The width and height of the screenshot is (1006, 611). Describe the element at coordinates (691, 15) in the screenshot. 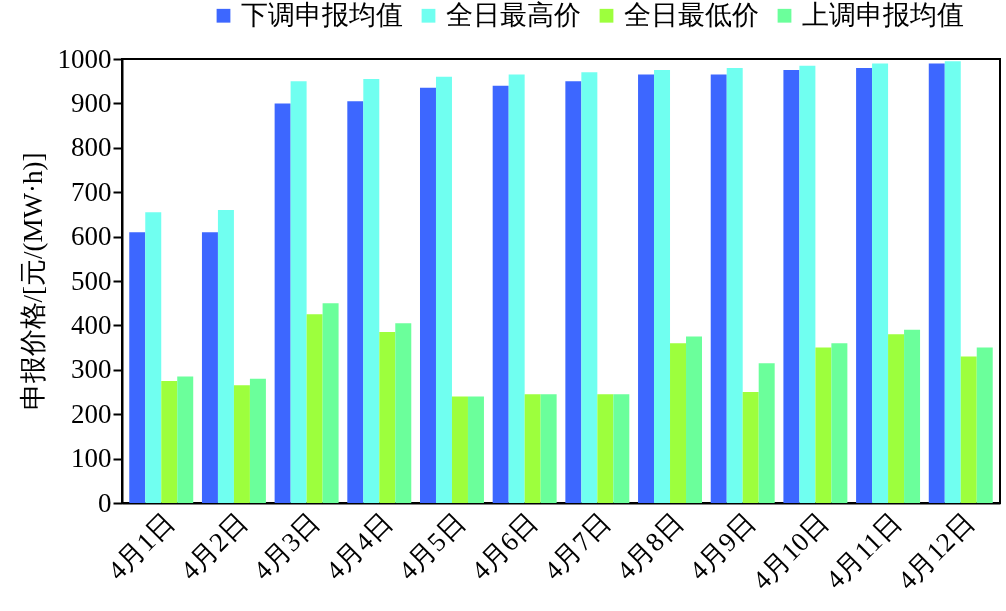

I see `legend-label: 全日最低价` at that location.